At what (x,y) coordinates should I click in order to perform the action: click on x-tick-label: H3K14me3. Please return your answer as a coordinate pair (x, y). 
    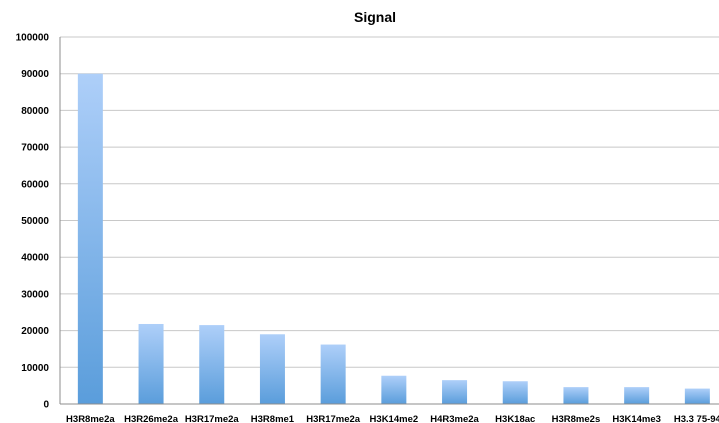
    Looking at the image, I should click on (636, 418).